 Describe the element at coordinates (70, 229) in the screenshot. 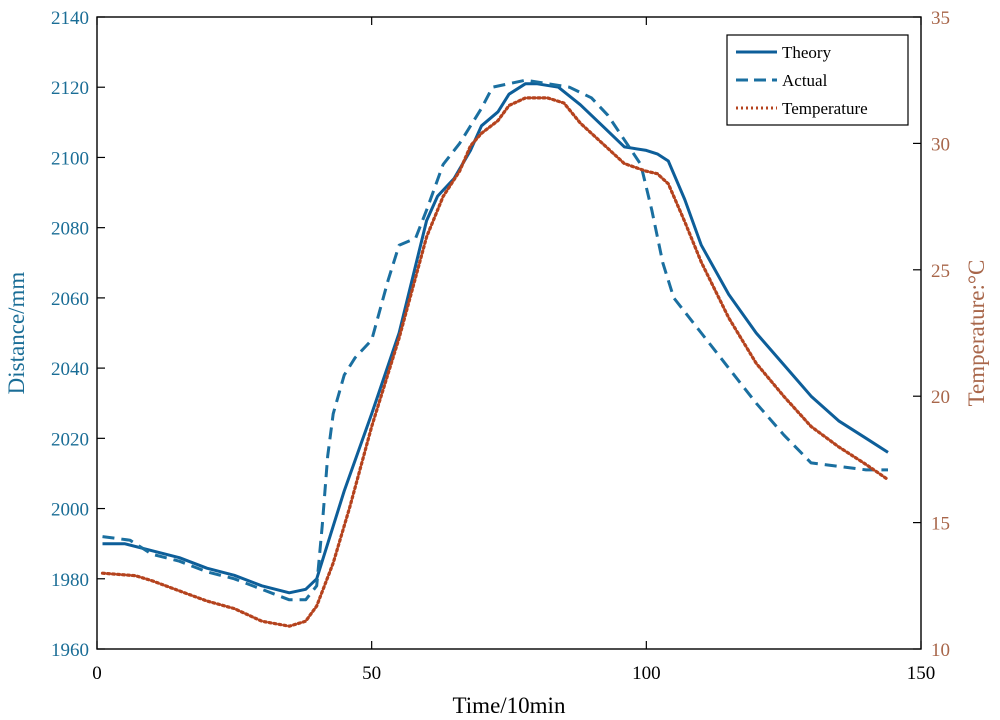

I see `left-y-tick-label: 2080` at that location.